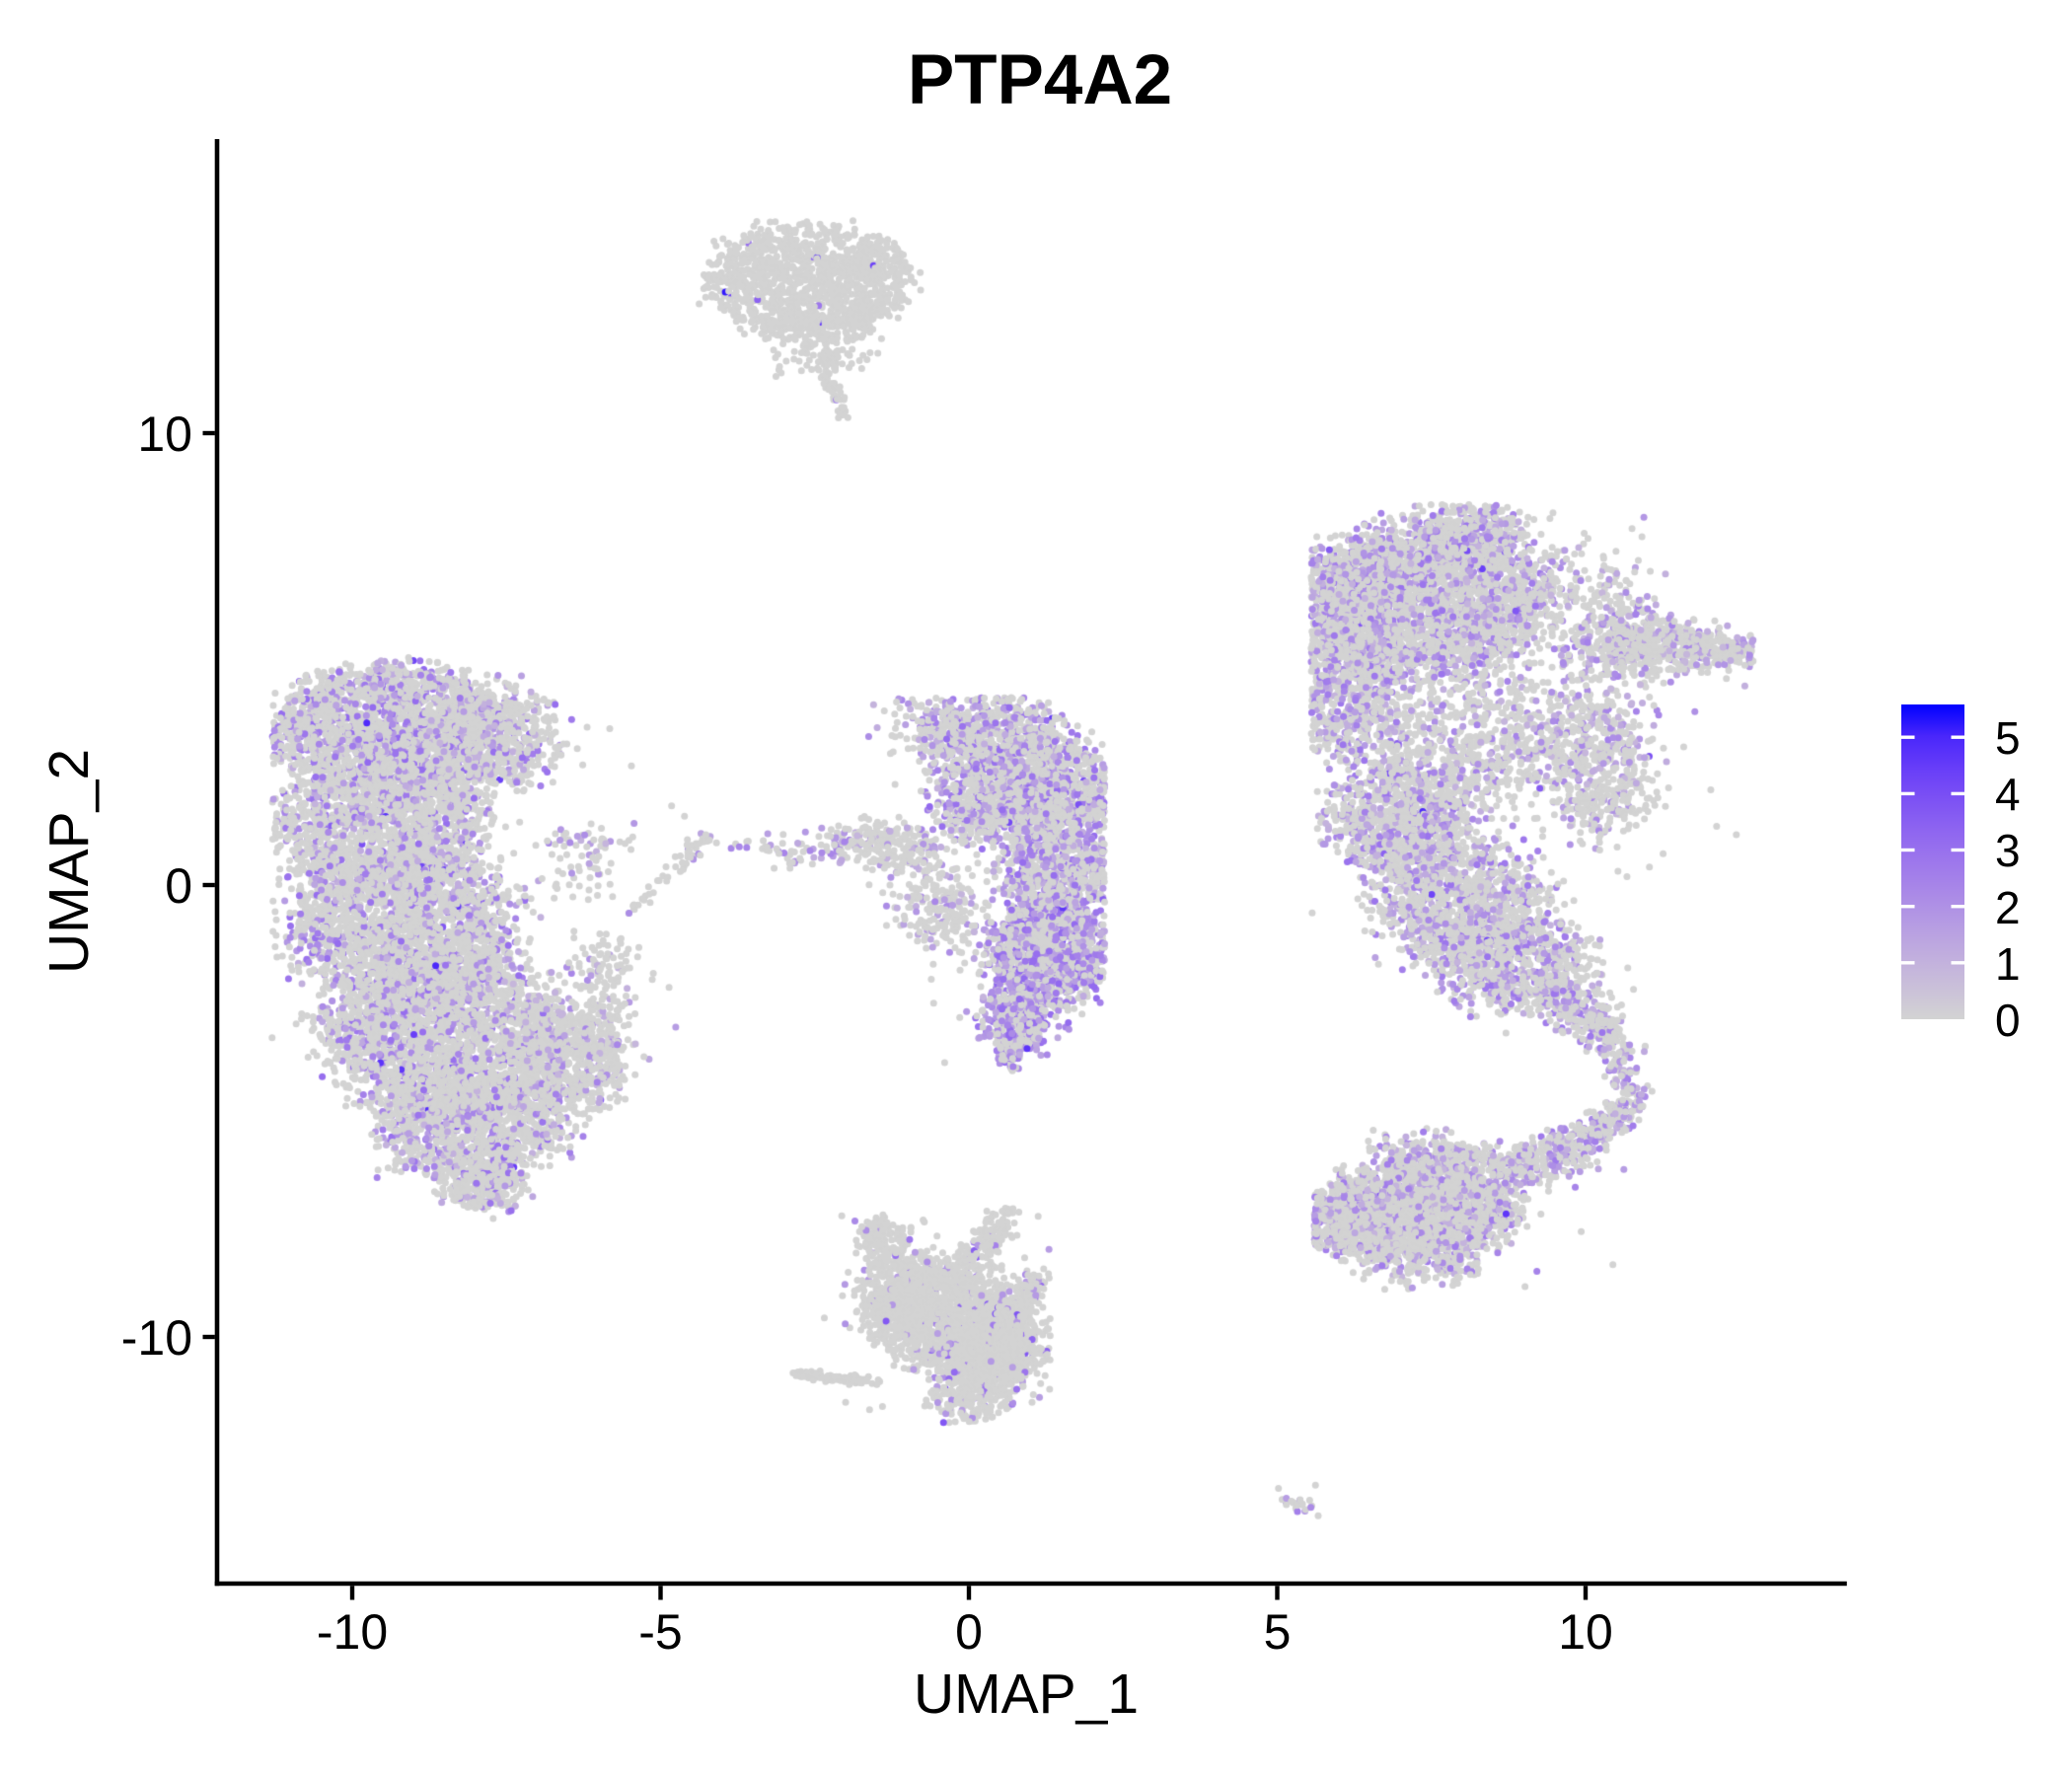  What do you see at coordinates (1026, 1695) in the screenshot?
I see `svg-text: UMAP_1` at bounding box center [1026, 1695].